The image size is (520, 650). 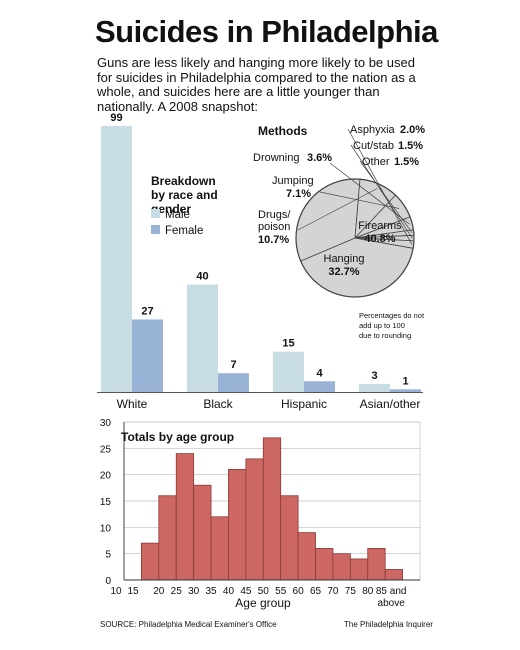 I want to click on pie-label-other-leader, so click(x=386, y=196).